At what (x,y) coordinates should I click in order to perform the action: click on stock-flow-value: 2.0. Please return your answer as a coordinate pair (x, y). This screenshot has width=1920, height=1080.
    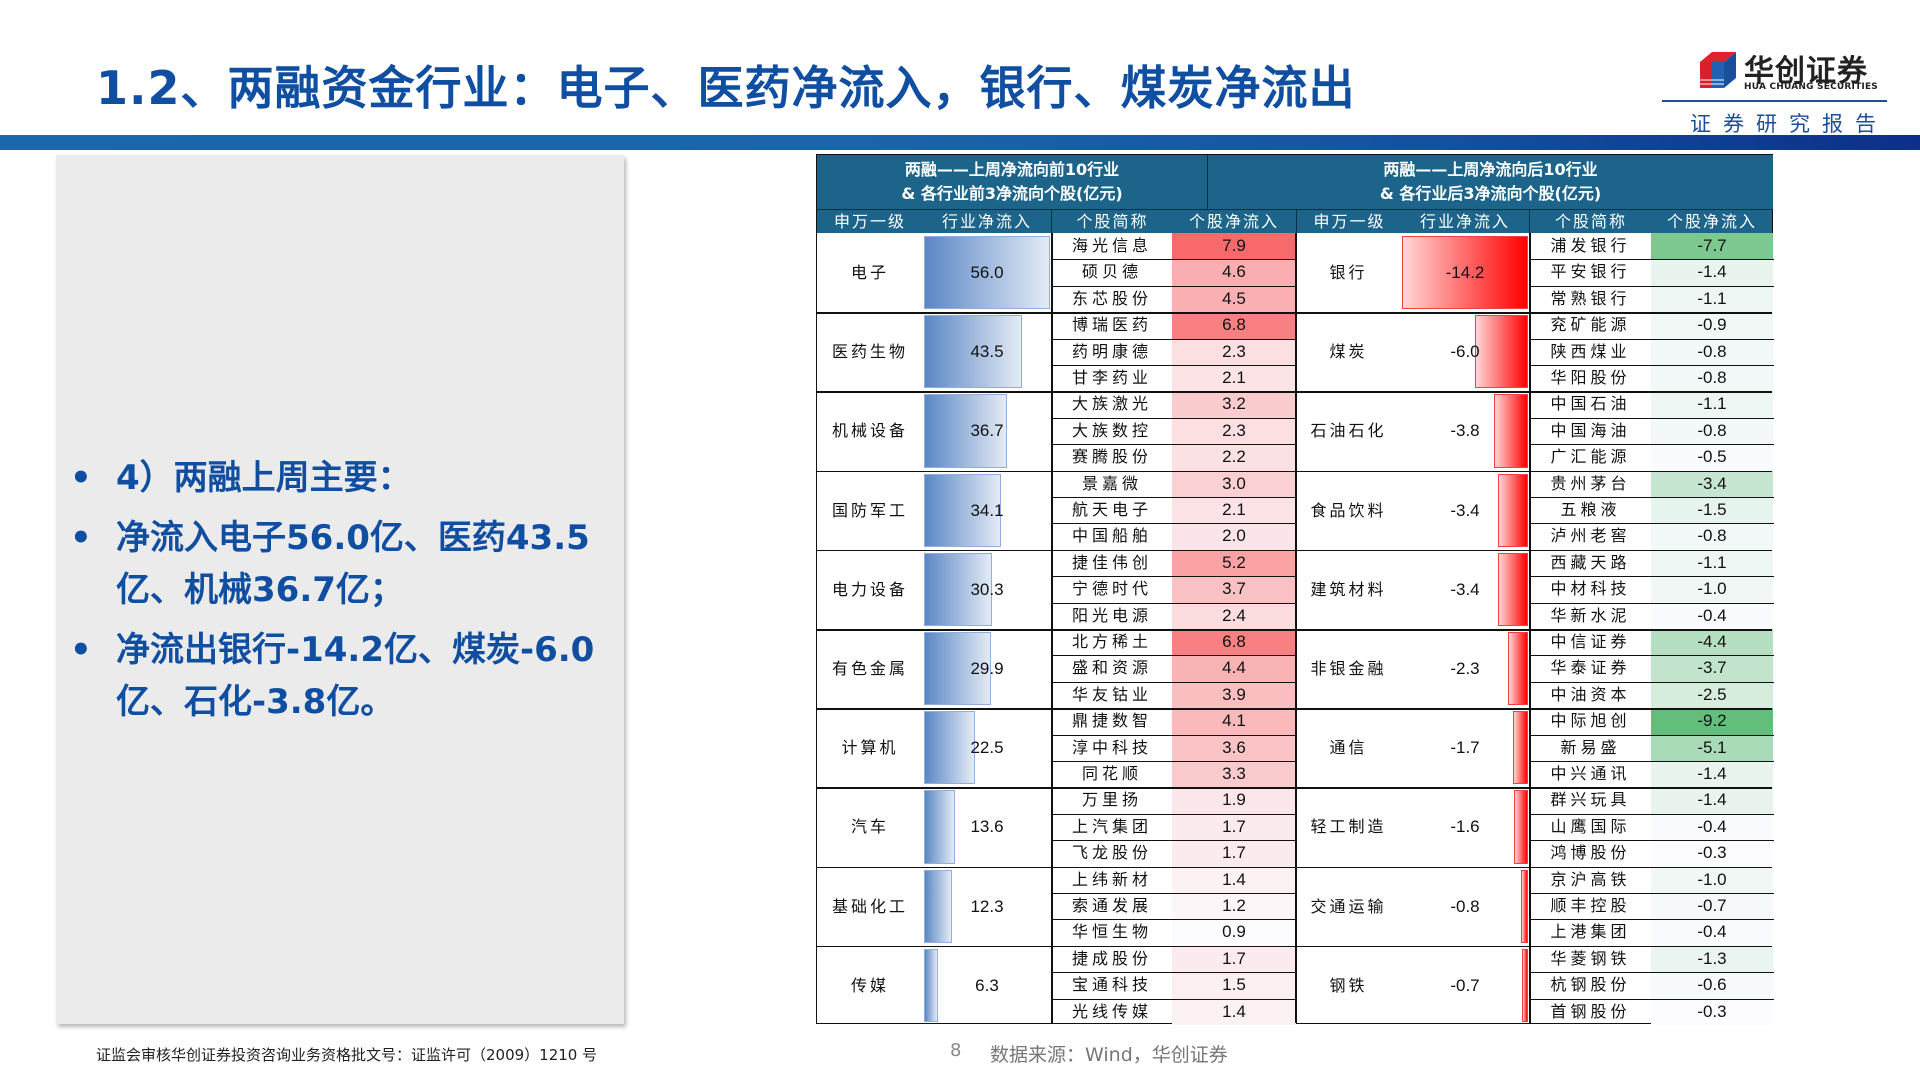
    Looking at the image, I should click on (1234, 536).